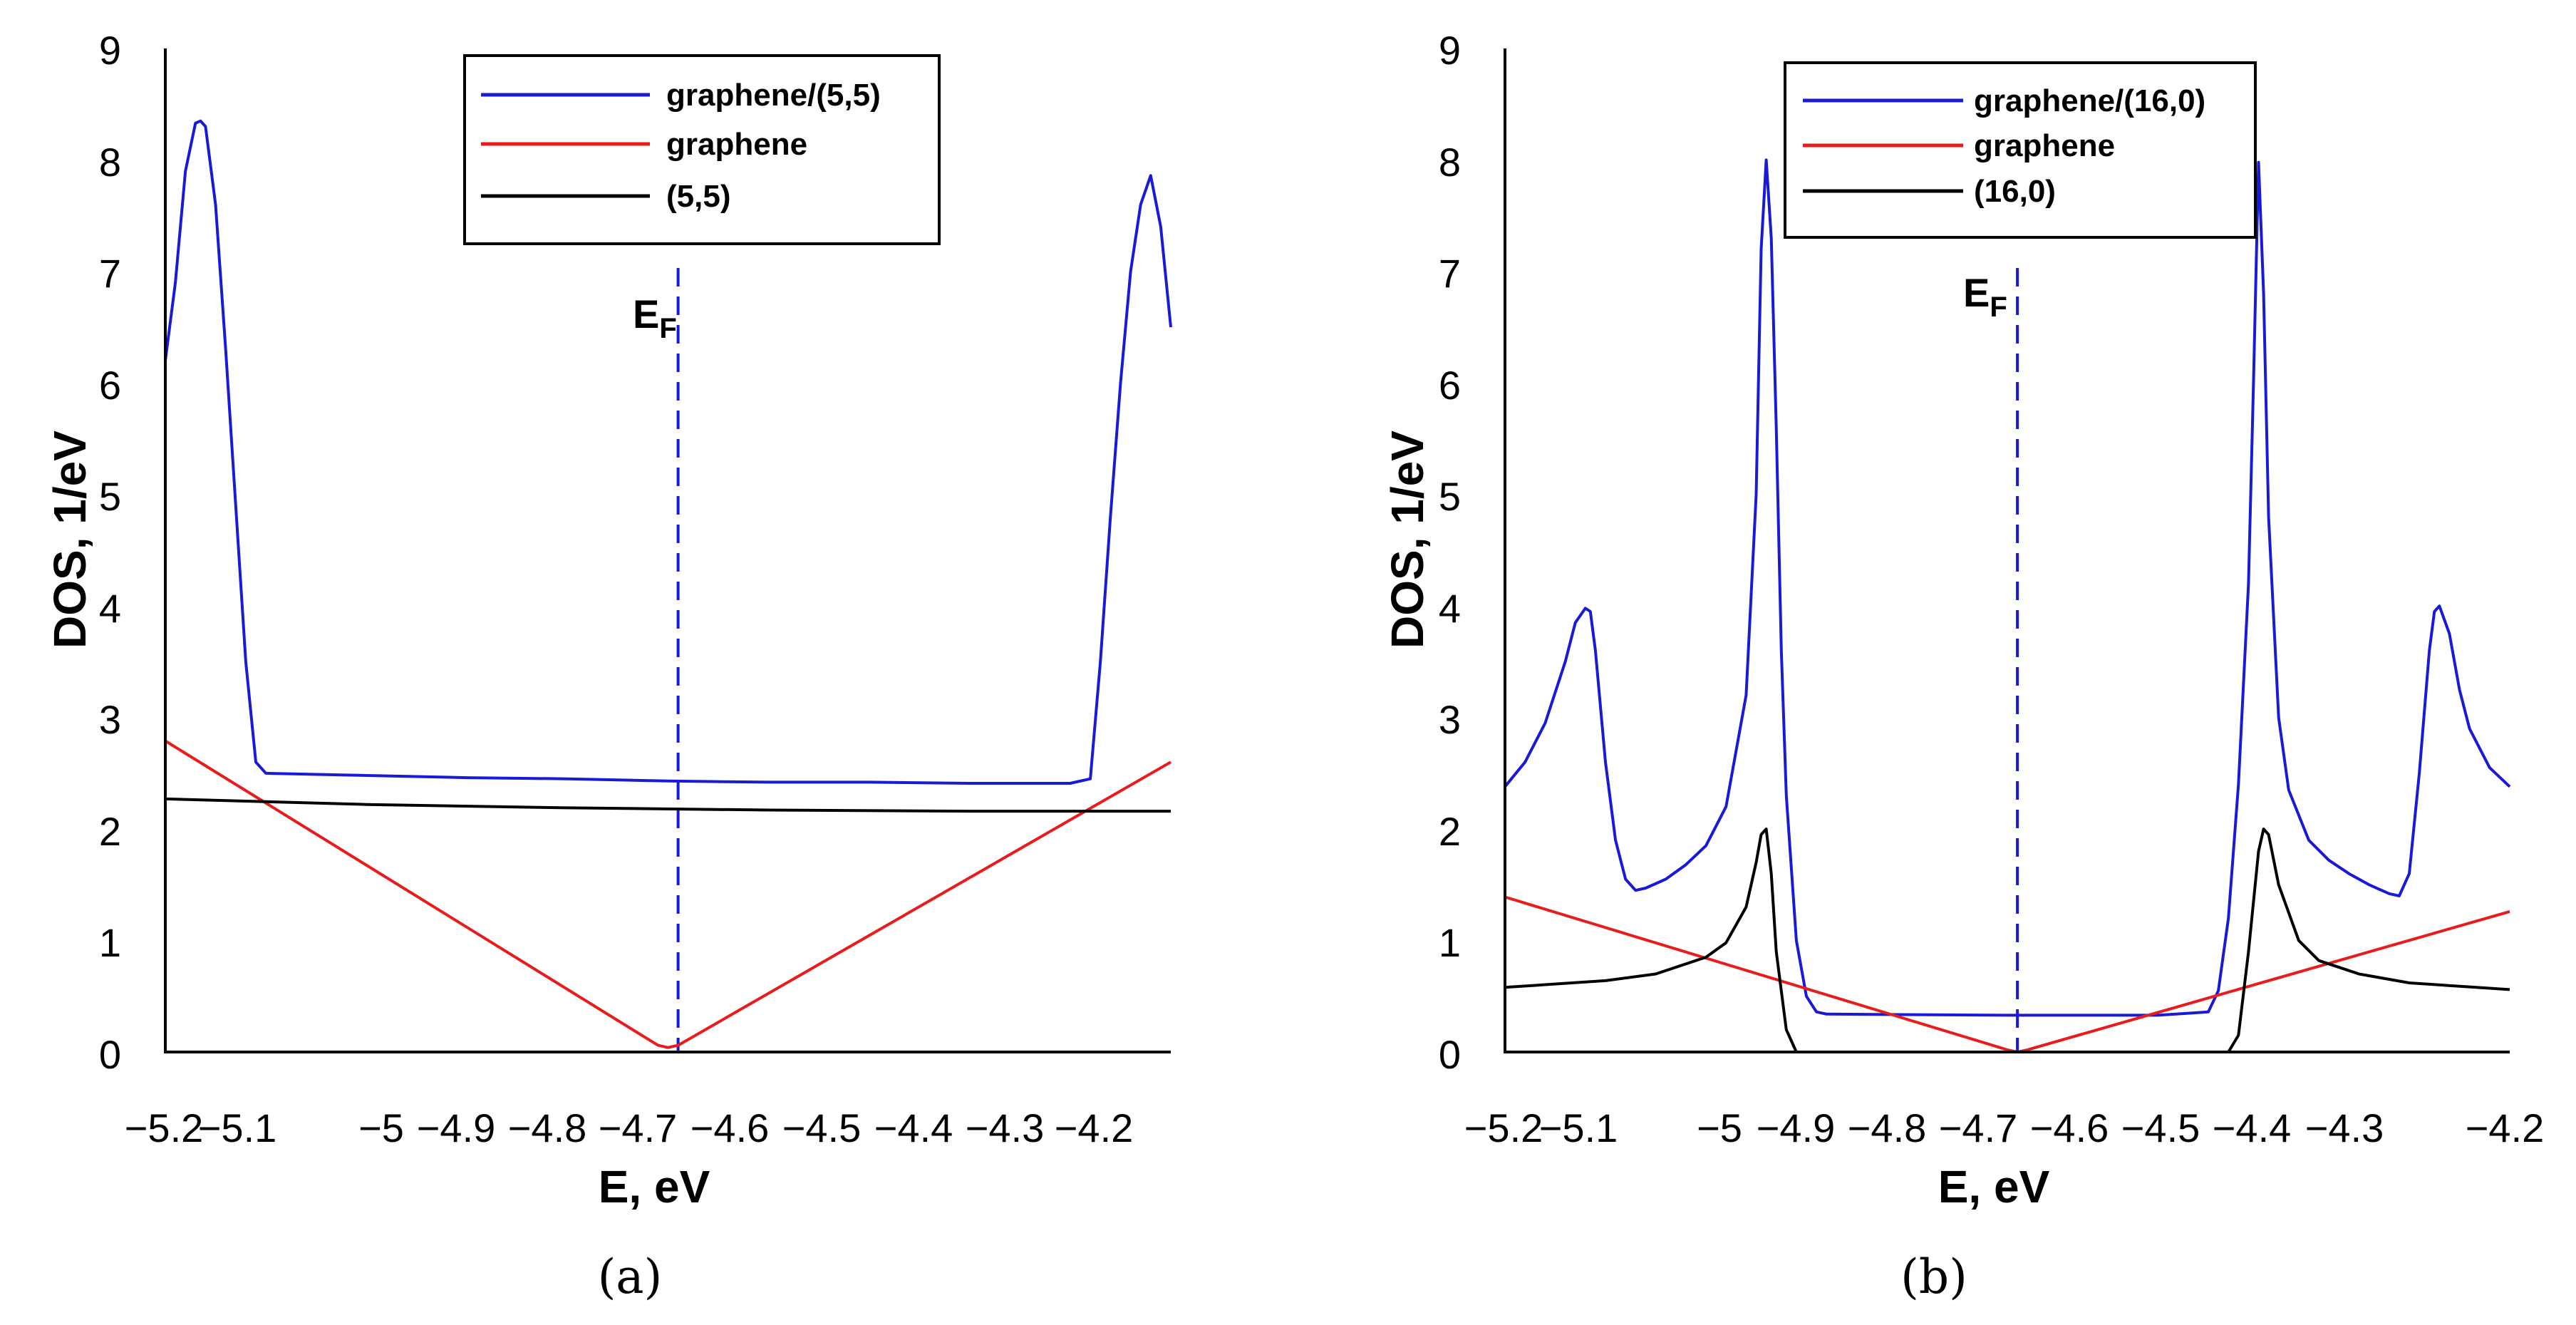  I want to click on legend: graphene/(5,5) graphene (5,5), so click(702, 150).